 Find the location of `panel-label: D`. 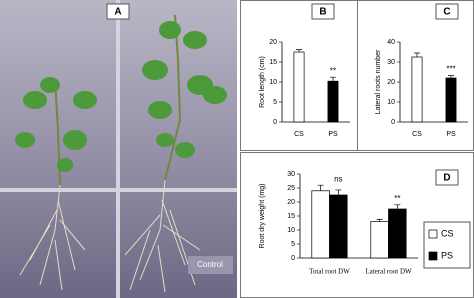

panel-label: D is located at coordinates (446, 178).